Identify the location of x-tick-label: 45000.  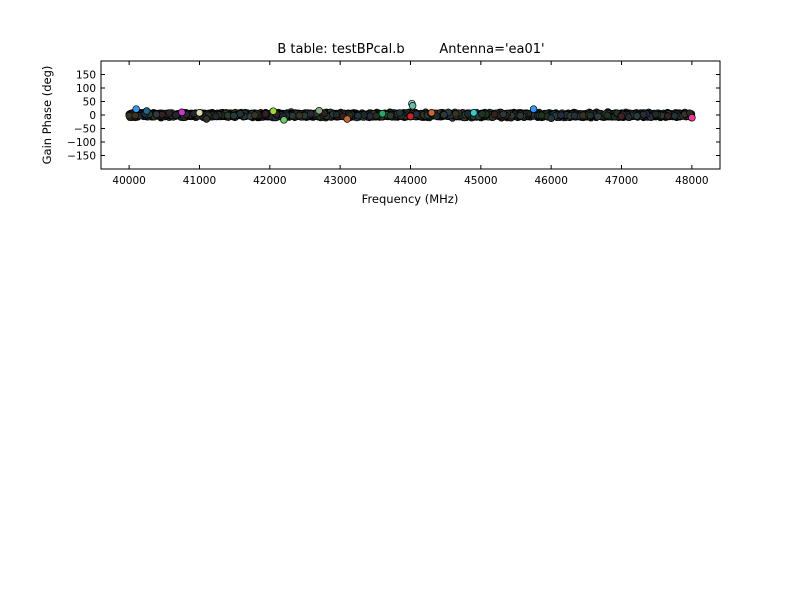
(480, 181).